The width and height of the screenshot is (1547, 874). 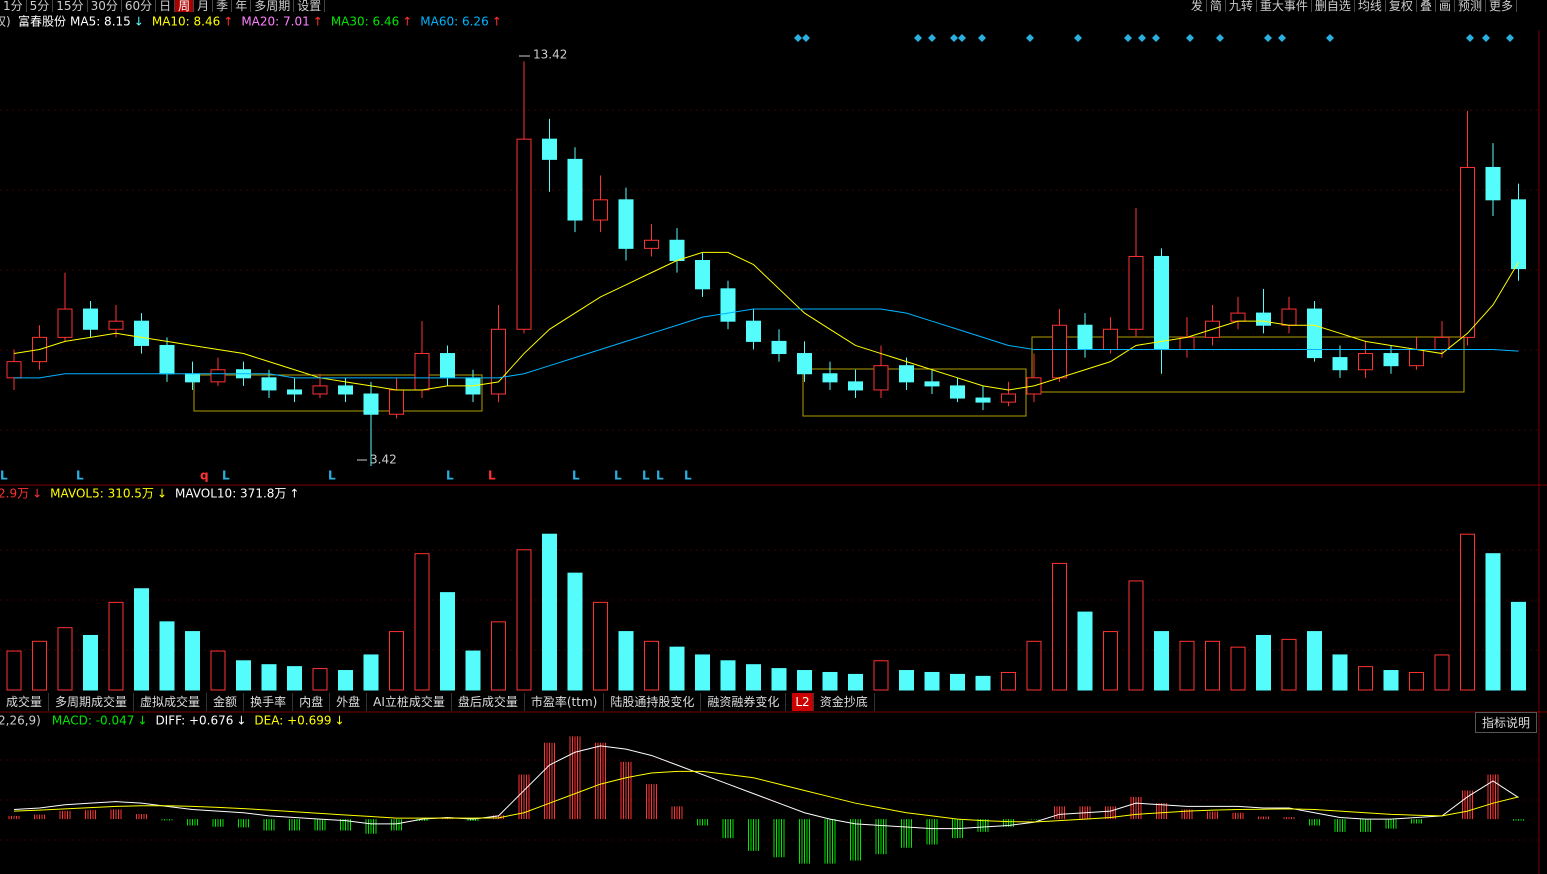 I want to click on period-button: 年, so click(x=242, y=6).